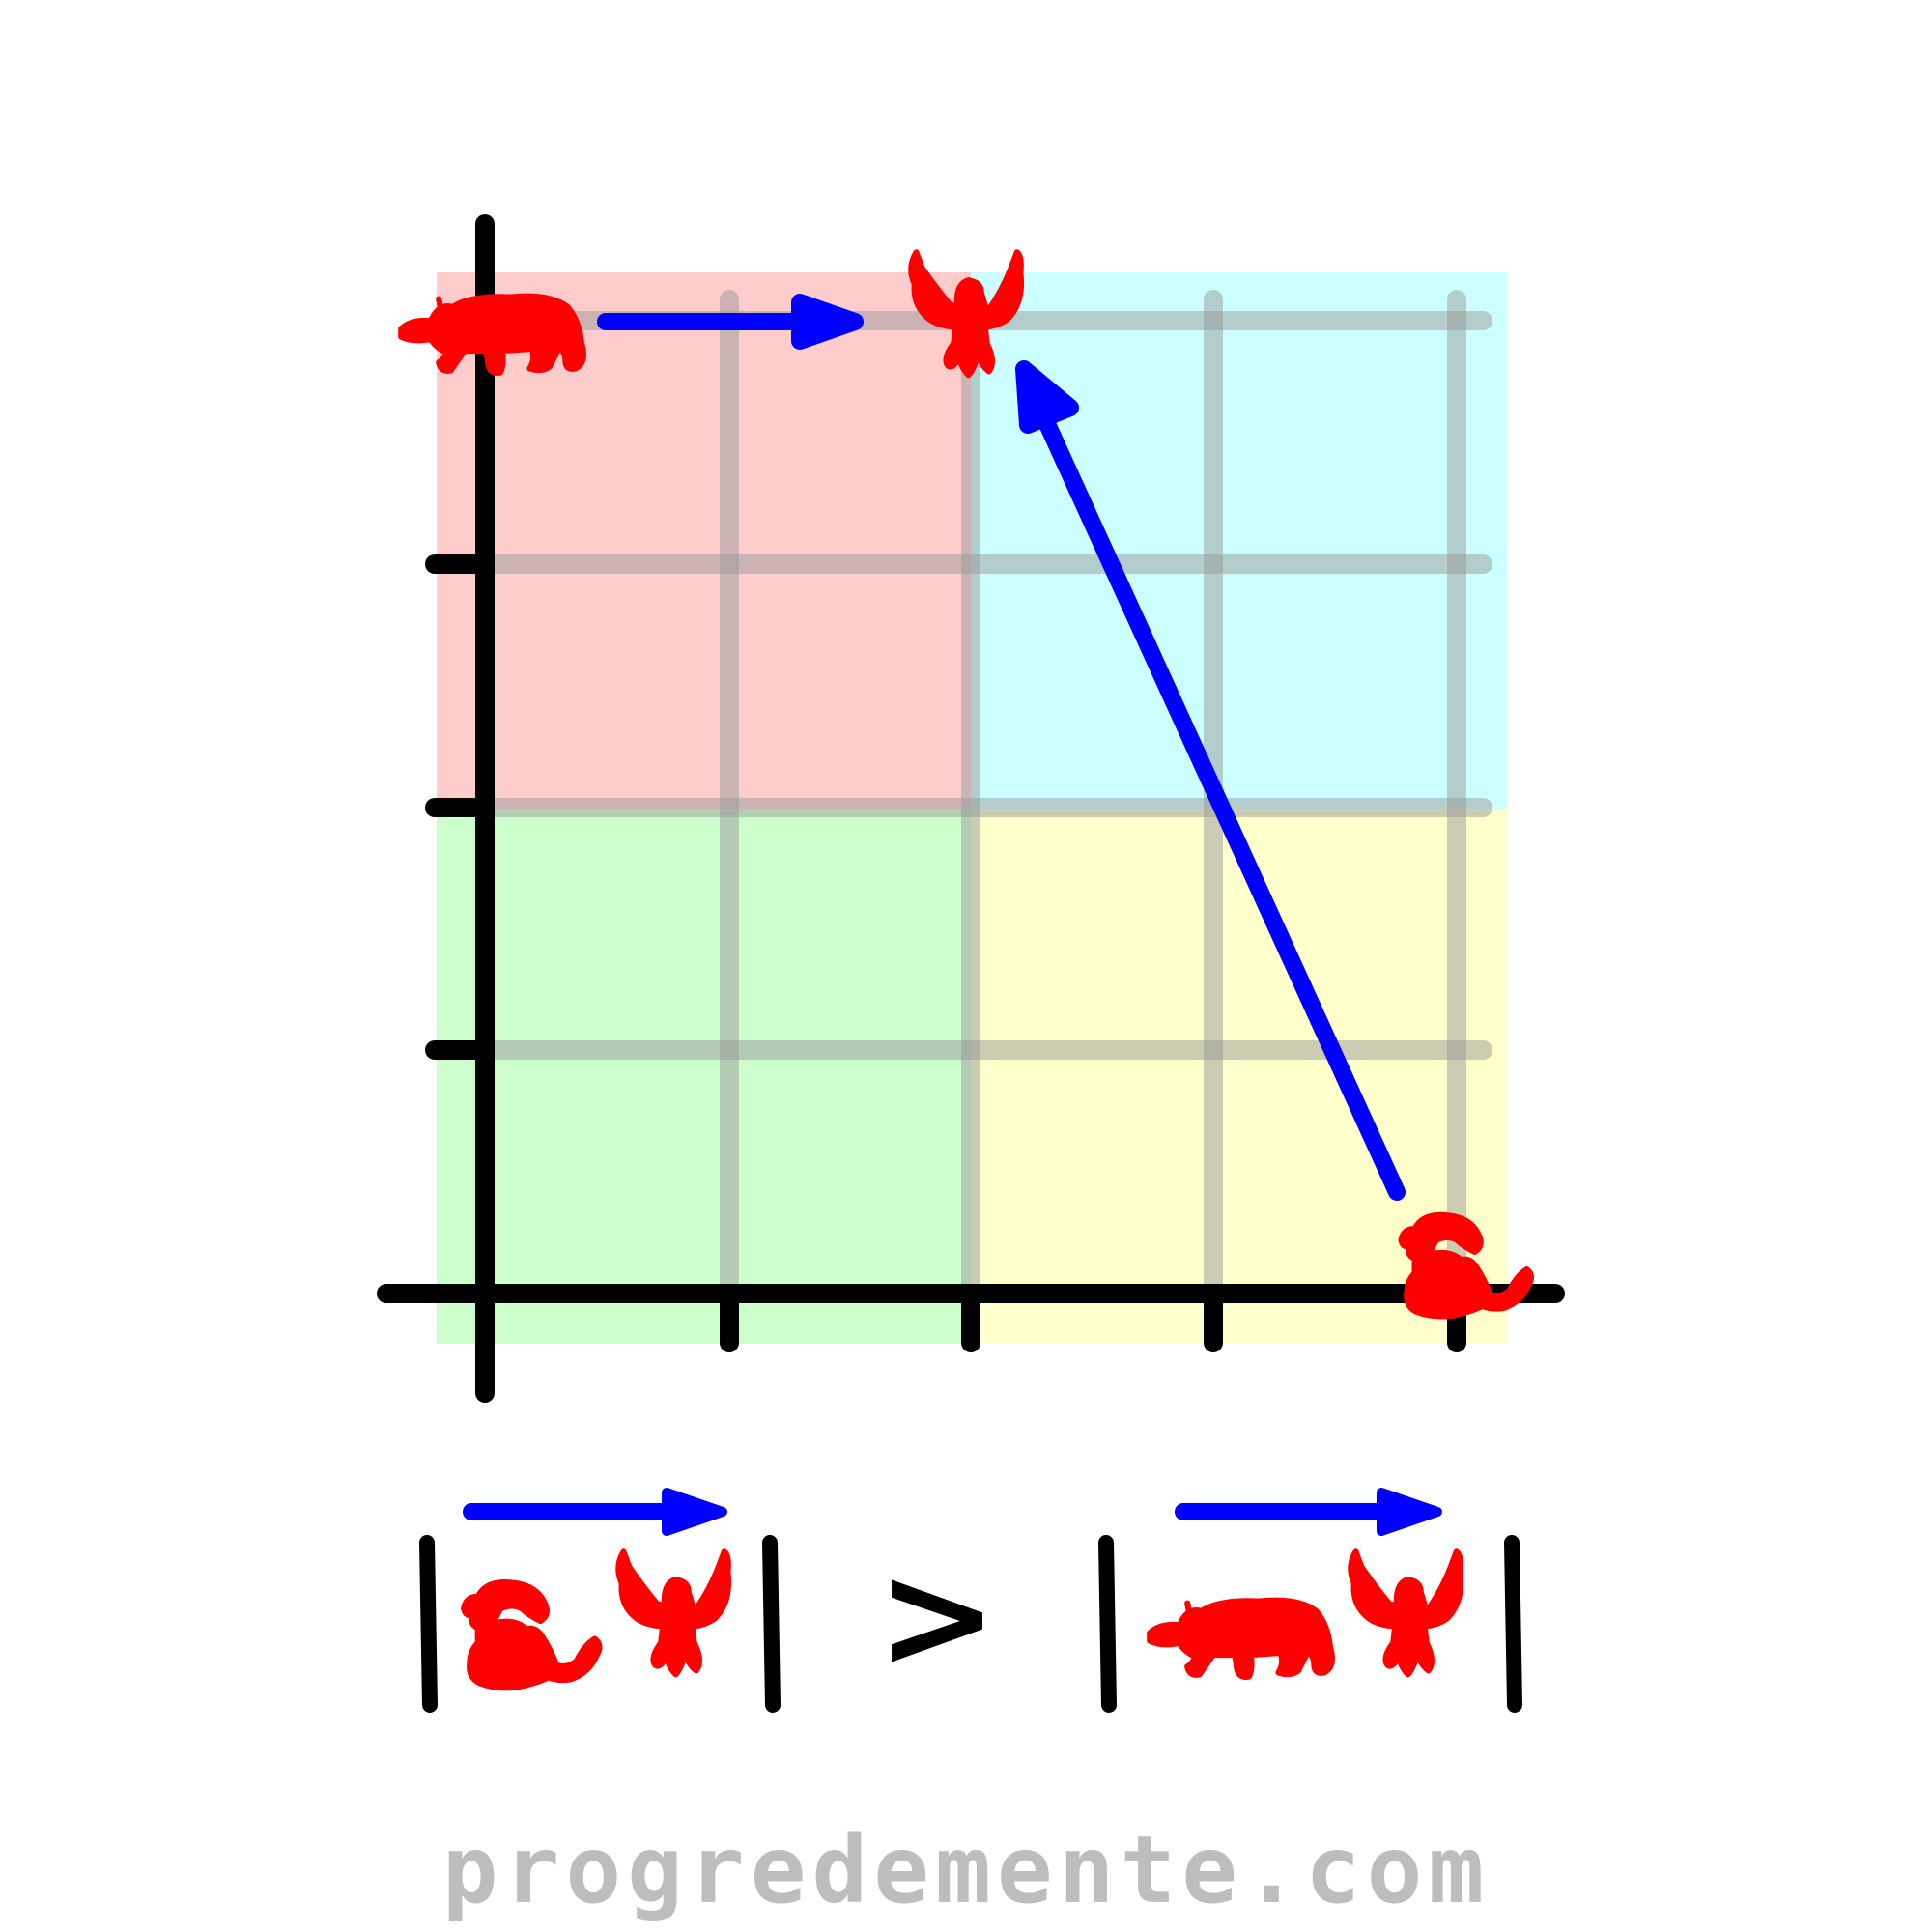 This screenshot has height=1932, width=1932. I want to click on vector-arrow-left-head, so click(694, 1512).